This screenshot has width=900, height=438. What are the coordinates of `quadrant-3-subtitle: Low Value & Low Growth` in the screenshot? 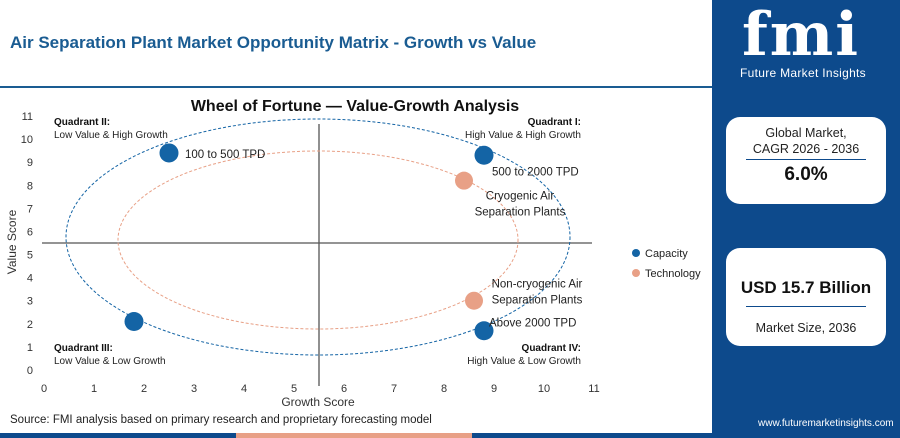 It's located at (110, 361).